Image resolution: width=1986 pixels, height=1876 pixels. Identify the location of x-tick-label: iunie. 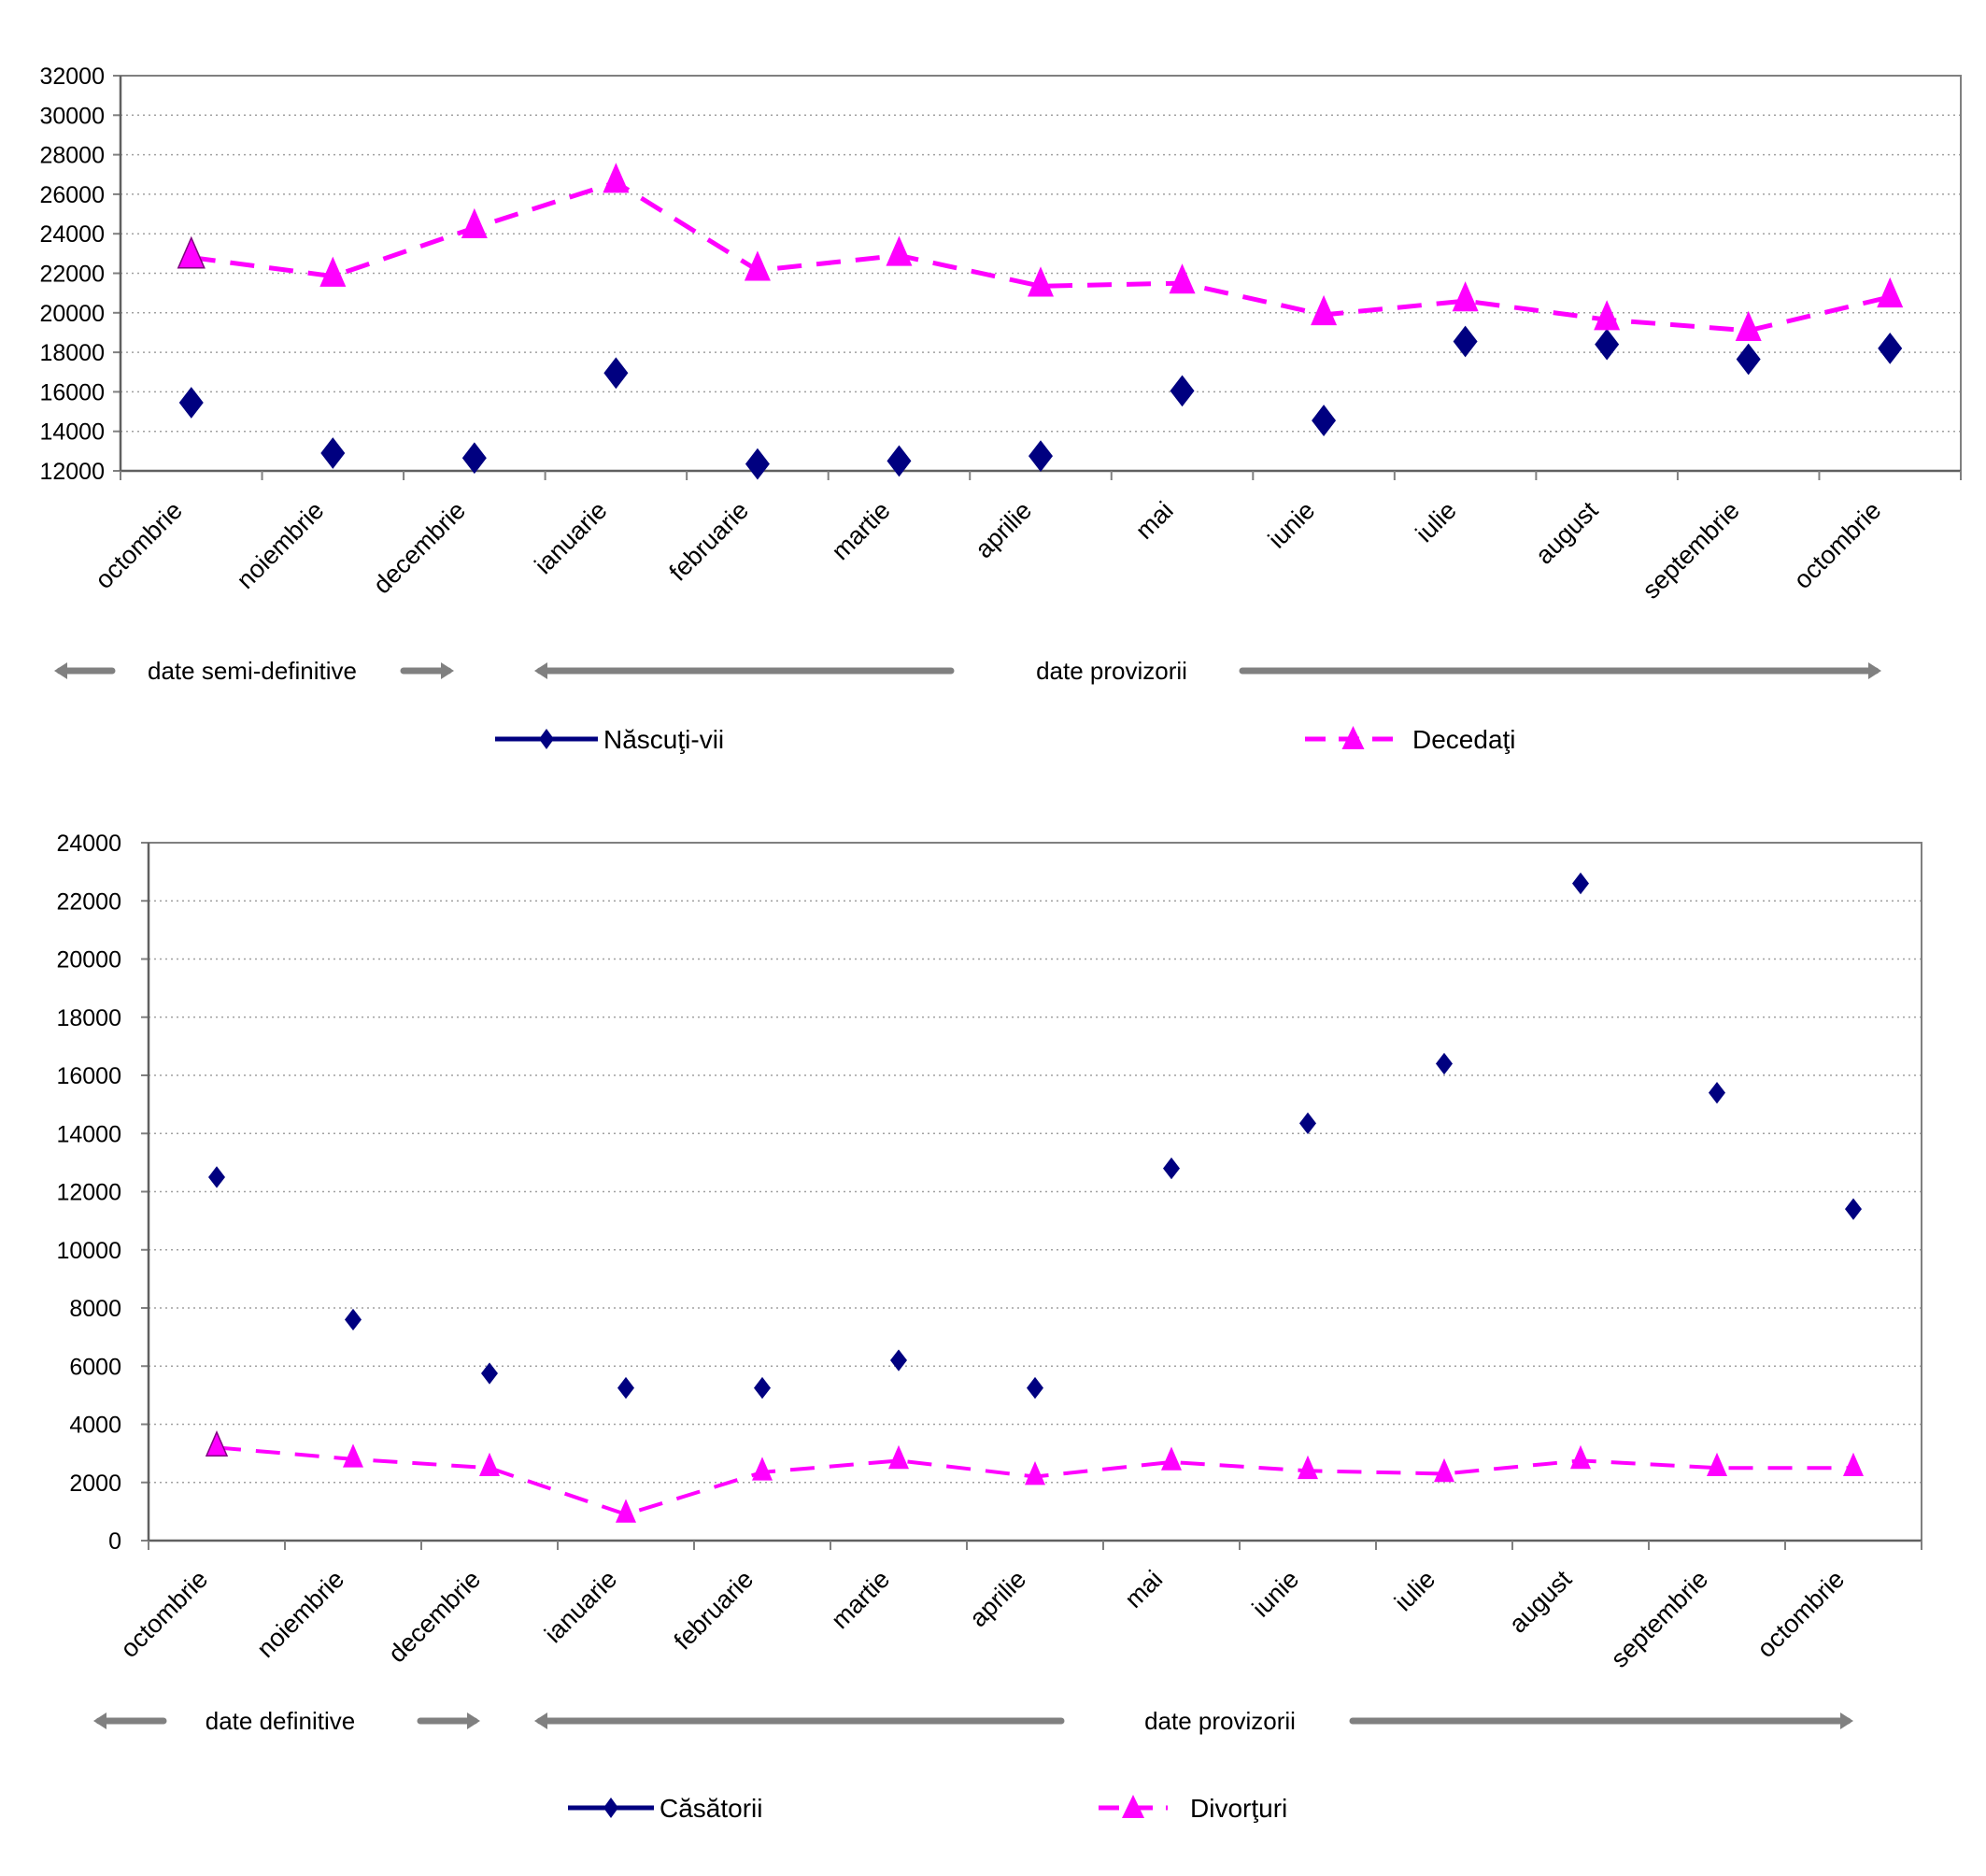
(1292, 525).